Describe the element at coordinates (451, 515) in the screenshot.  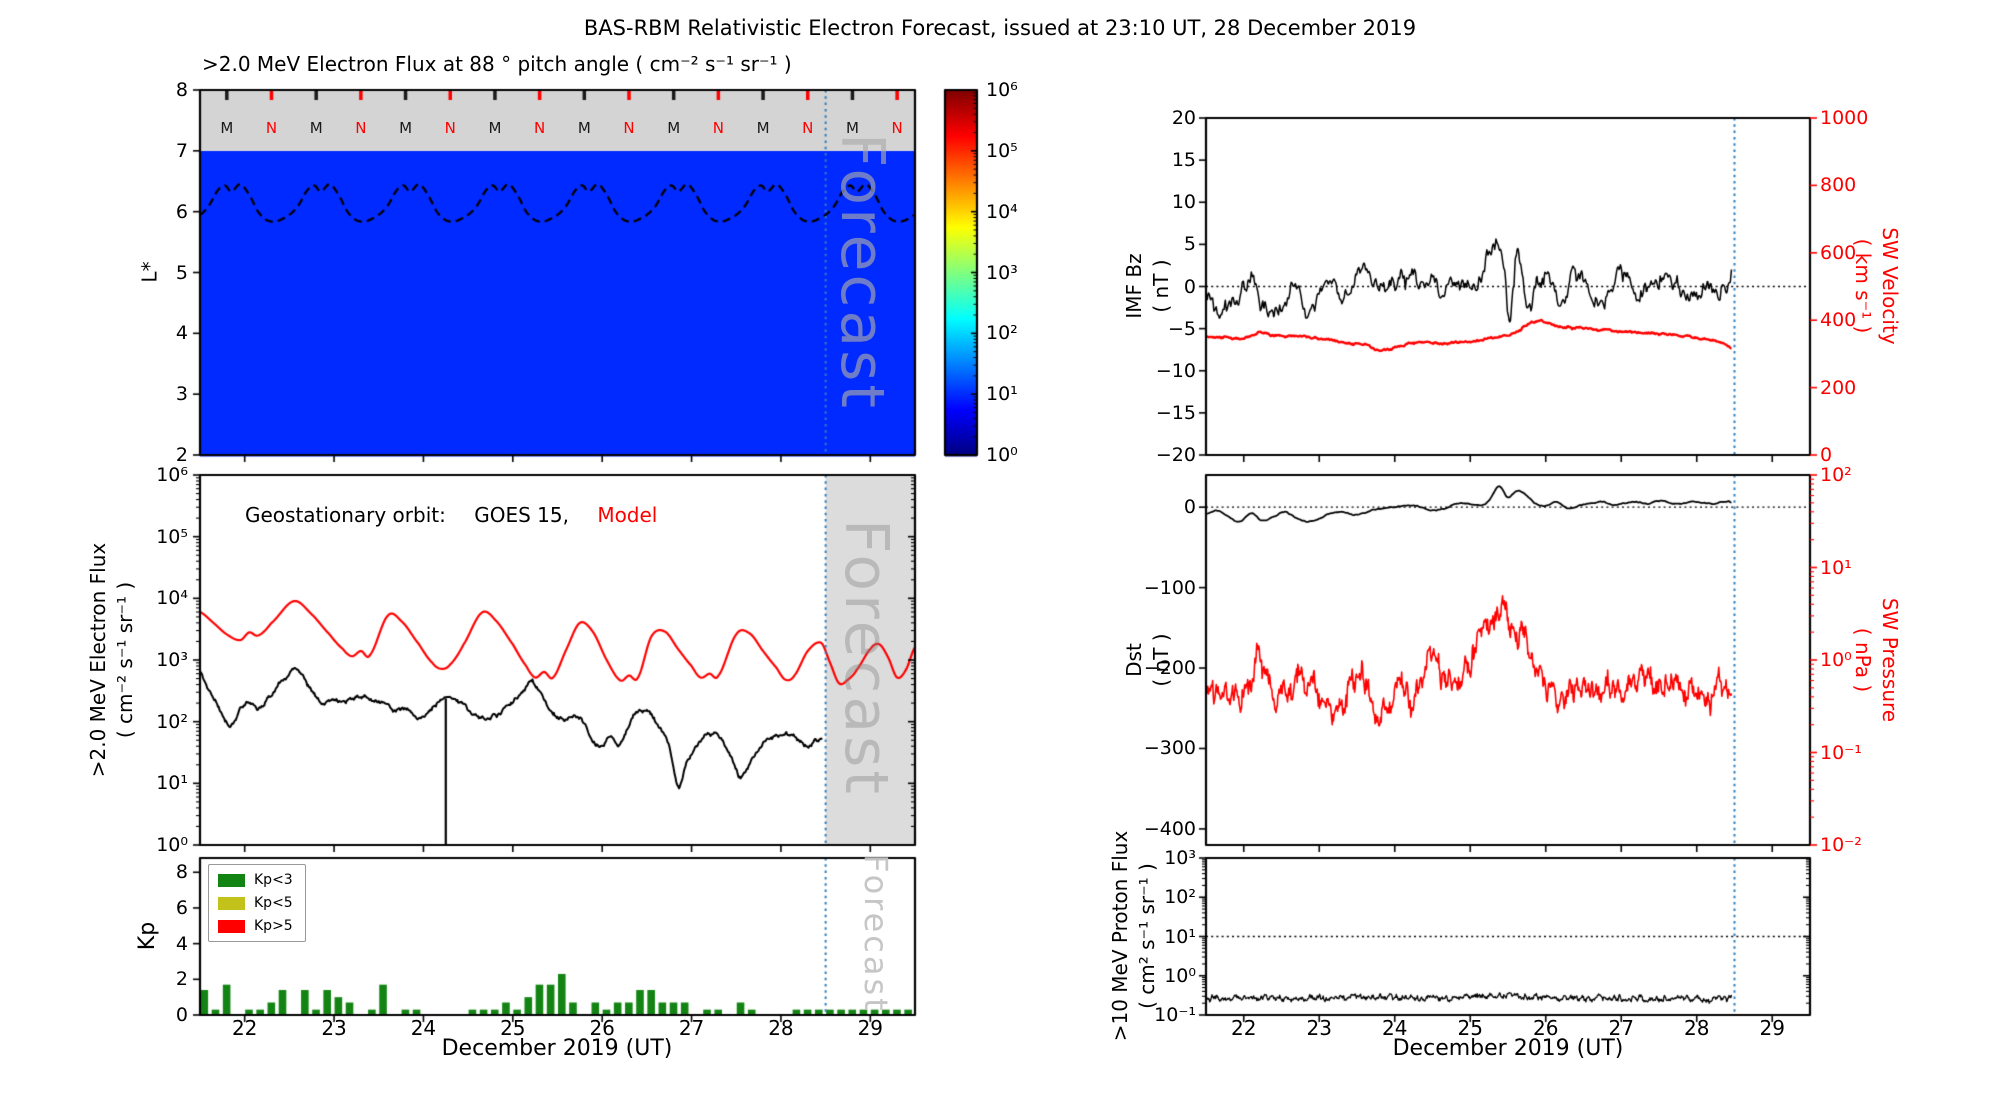
I see `electron-legend: Geostationary orbit: GOES 15, Model` at that location.